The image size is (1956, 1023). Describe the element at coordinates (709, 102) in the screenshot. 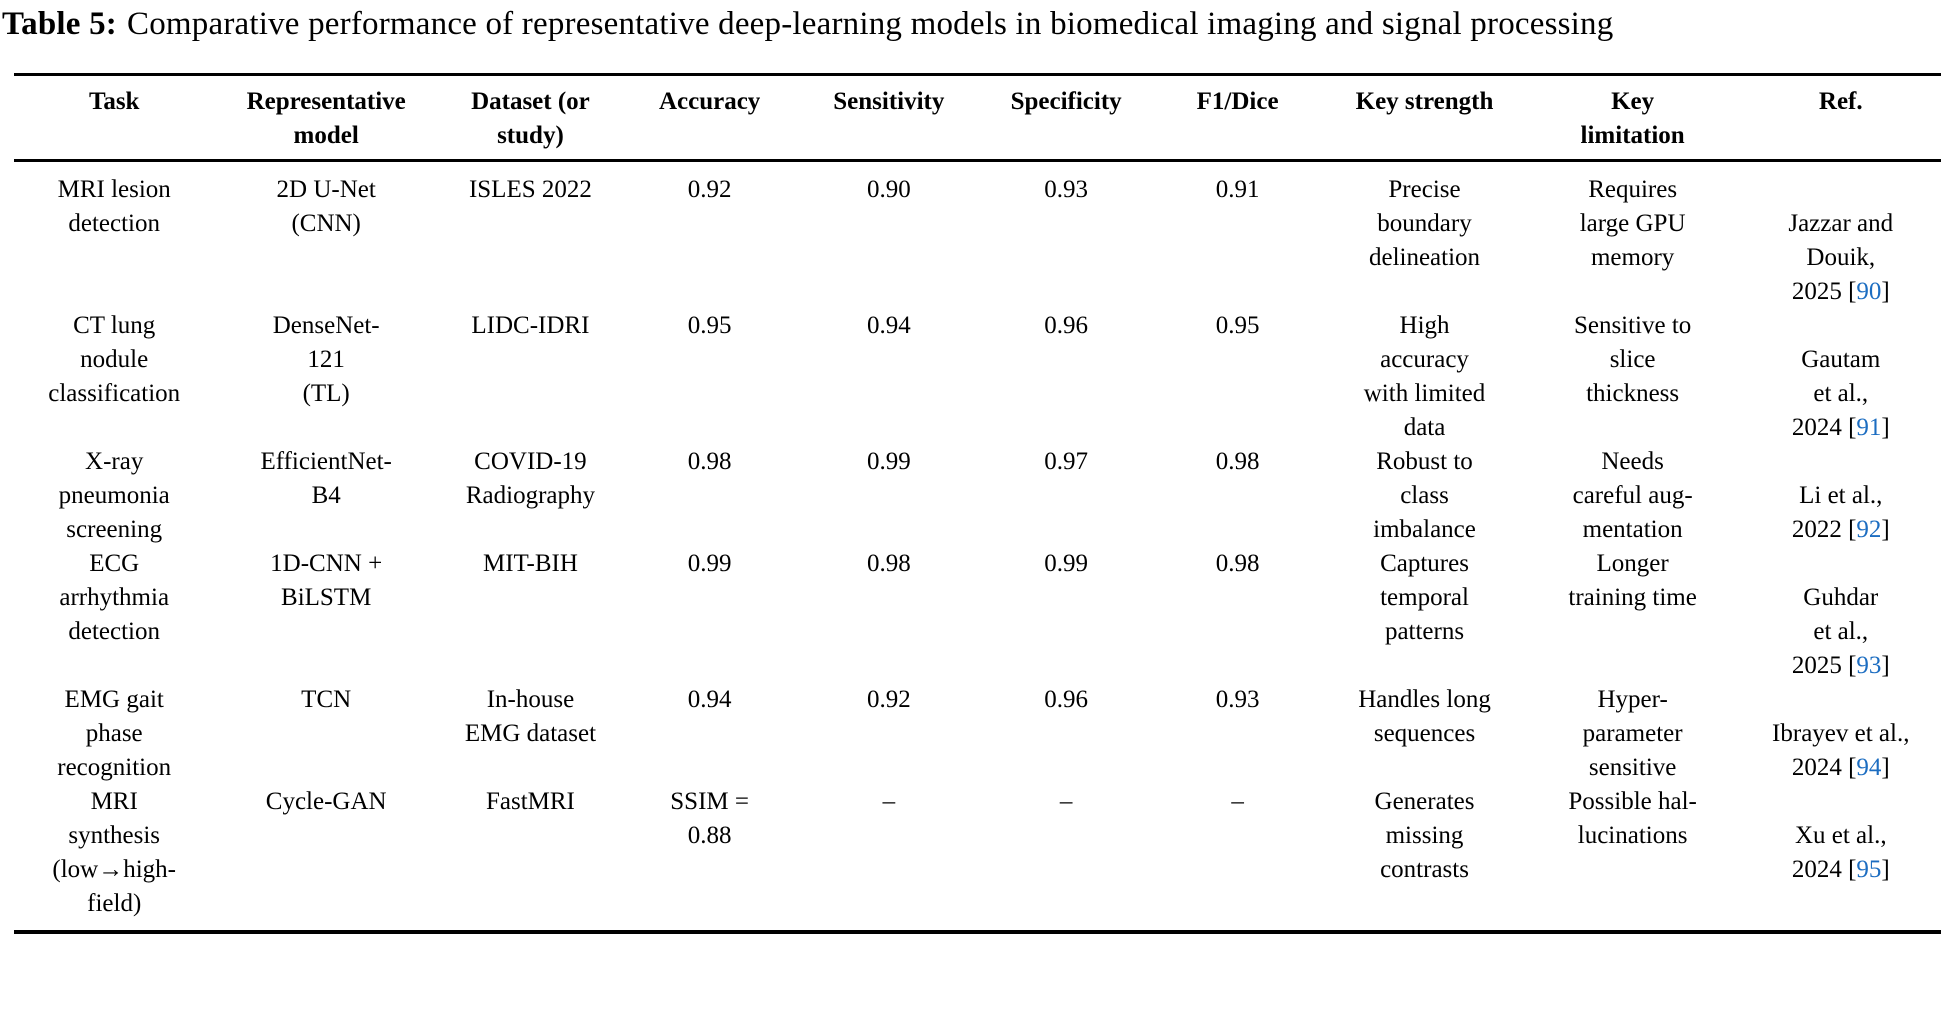

I see `column-header: Accuracy` at that location.